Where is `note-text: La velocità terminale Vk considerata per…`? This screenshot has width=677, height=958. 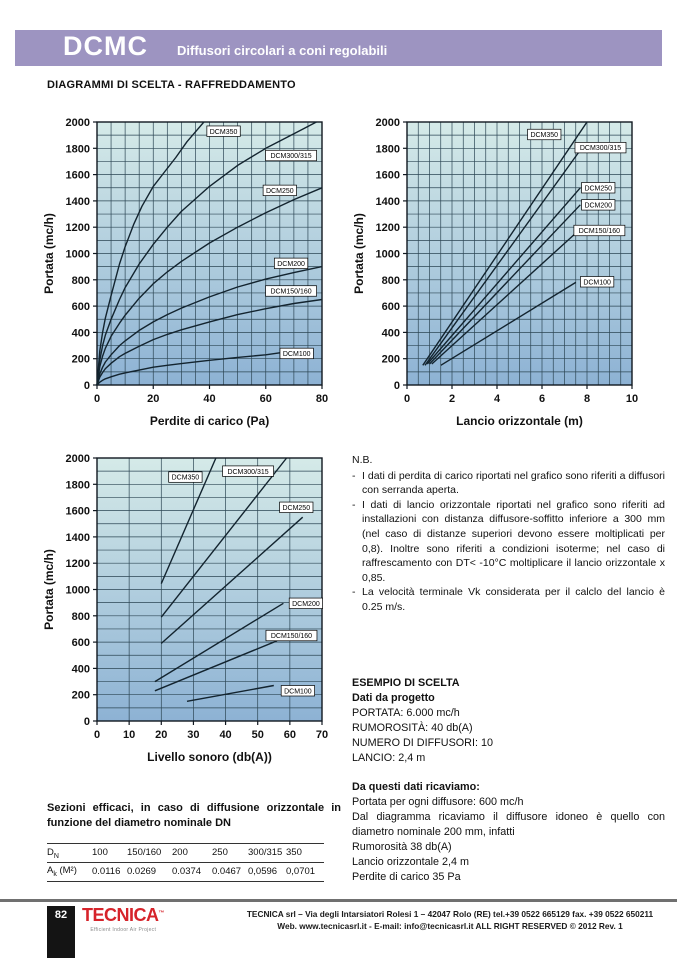 note-text: La velocità terminale Vk considerata per… is located at coordinates (513, 599).